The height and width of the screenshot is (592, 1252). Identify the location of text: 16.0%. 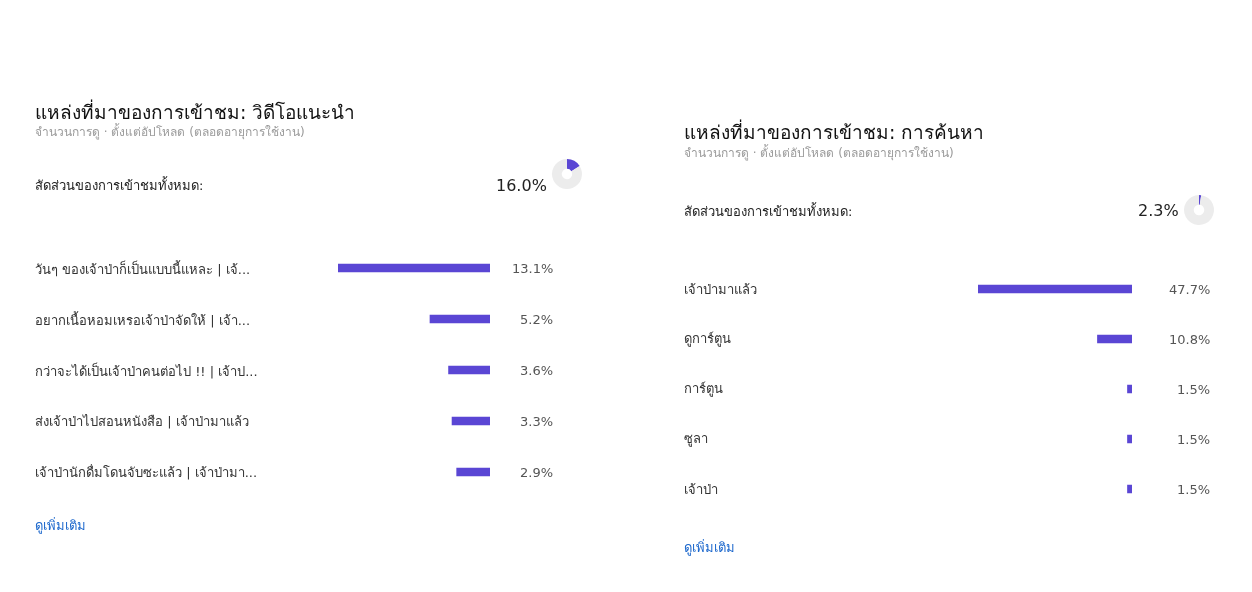
(521, 185).